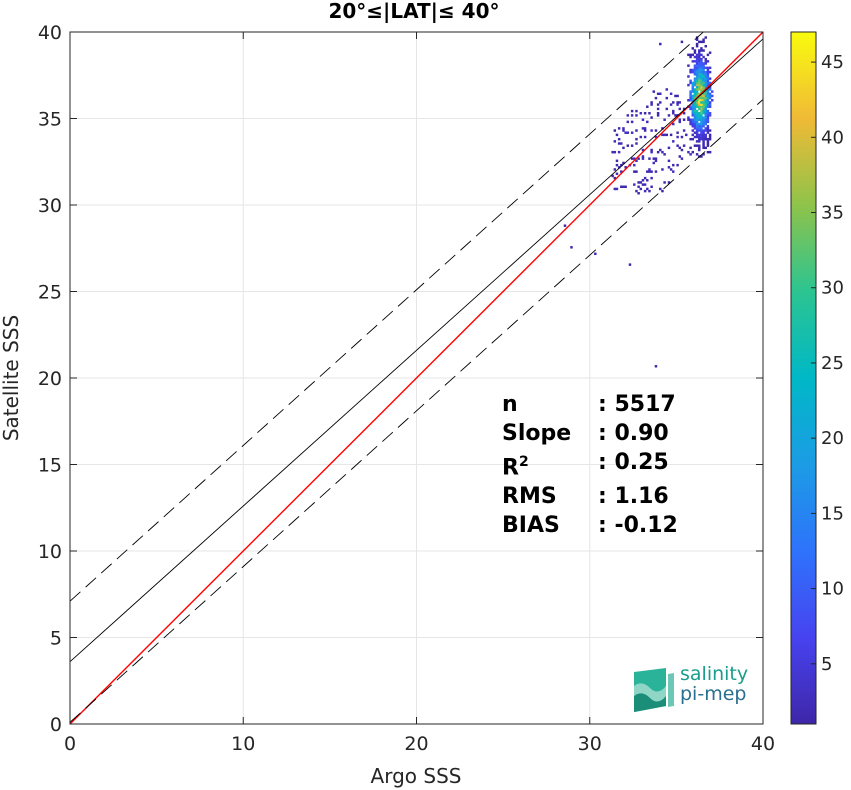 The image size is (851, 790). What do you see at coordinates (638, 526) in the screenshot?
I see `stat-value-bias: : -0.12` at bounding box center [638, 526].